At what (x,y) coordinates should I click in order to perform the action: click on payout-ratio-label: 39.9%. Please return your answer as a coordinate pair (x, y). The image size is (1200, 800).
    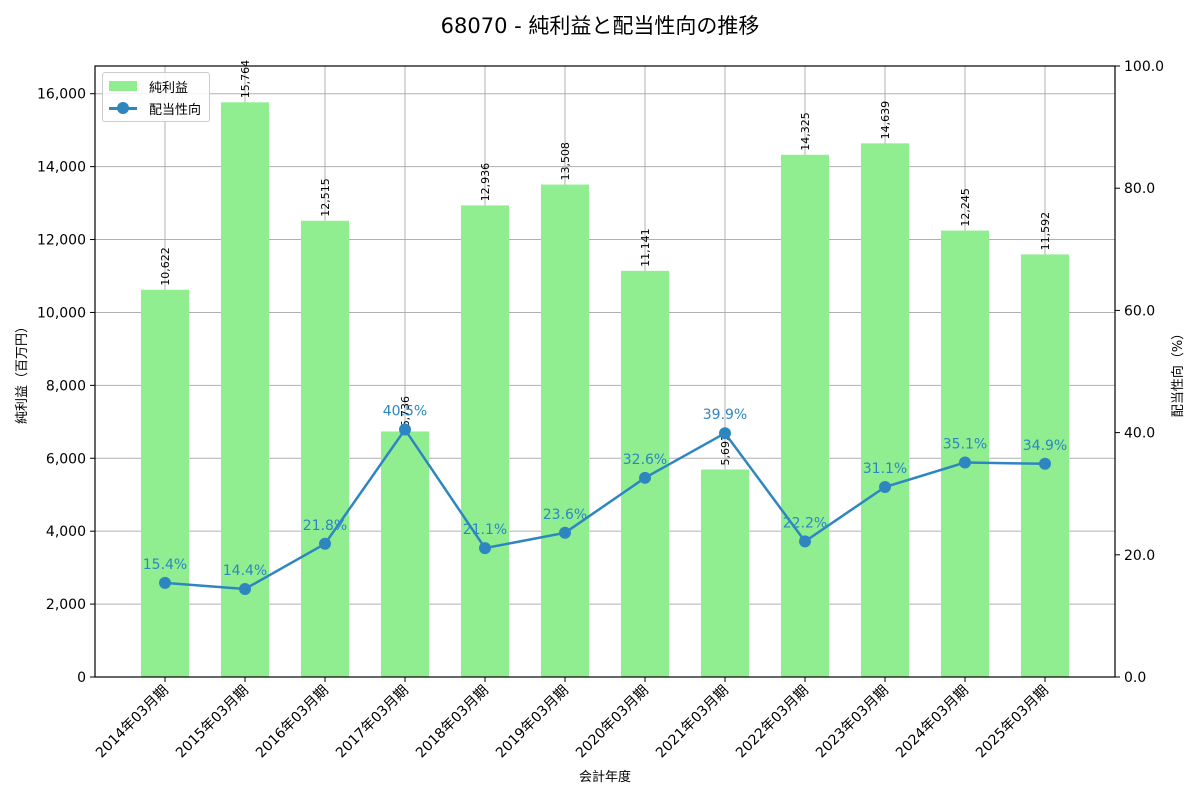
    Looking at the image, I should click on (725, 415).